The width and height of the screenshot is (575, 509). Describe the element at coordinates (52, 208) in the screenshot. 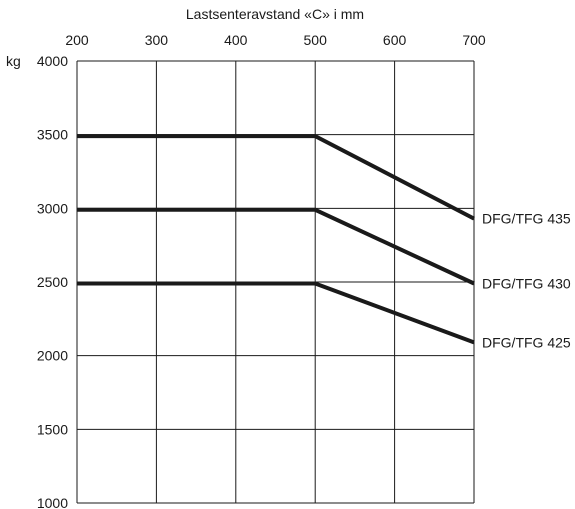

I see `y-tick-label: 3000` at that location.